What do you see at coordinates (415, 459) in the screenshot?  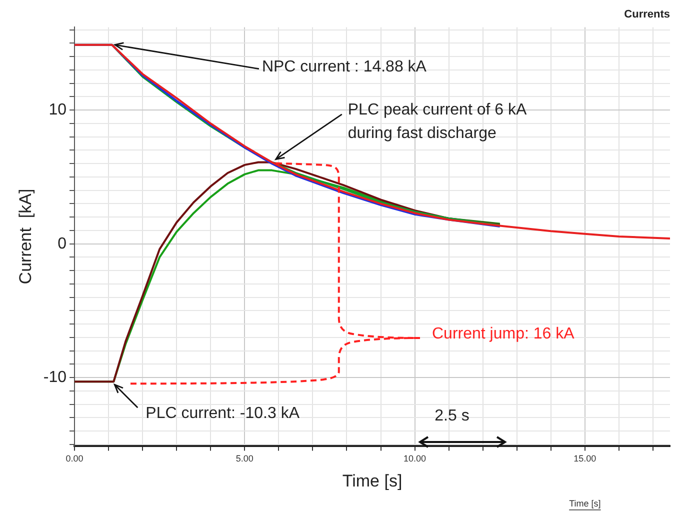 I see `x-tick-label: 10.00` at bounding box center [415, 459].